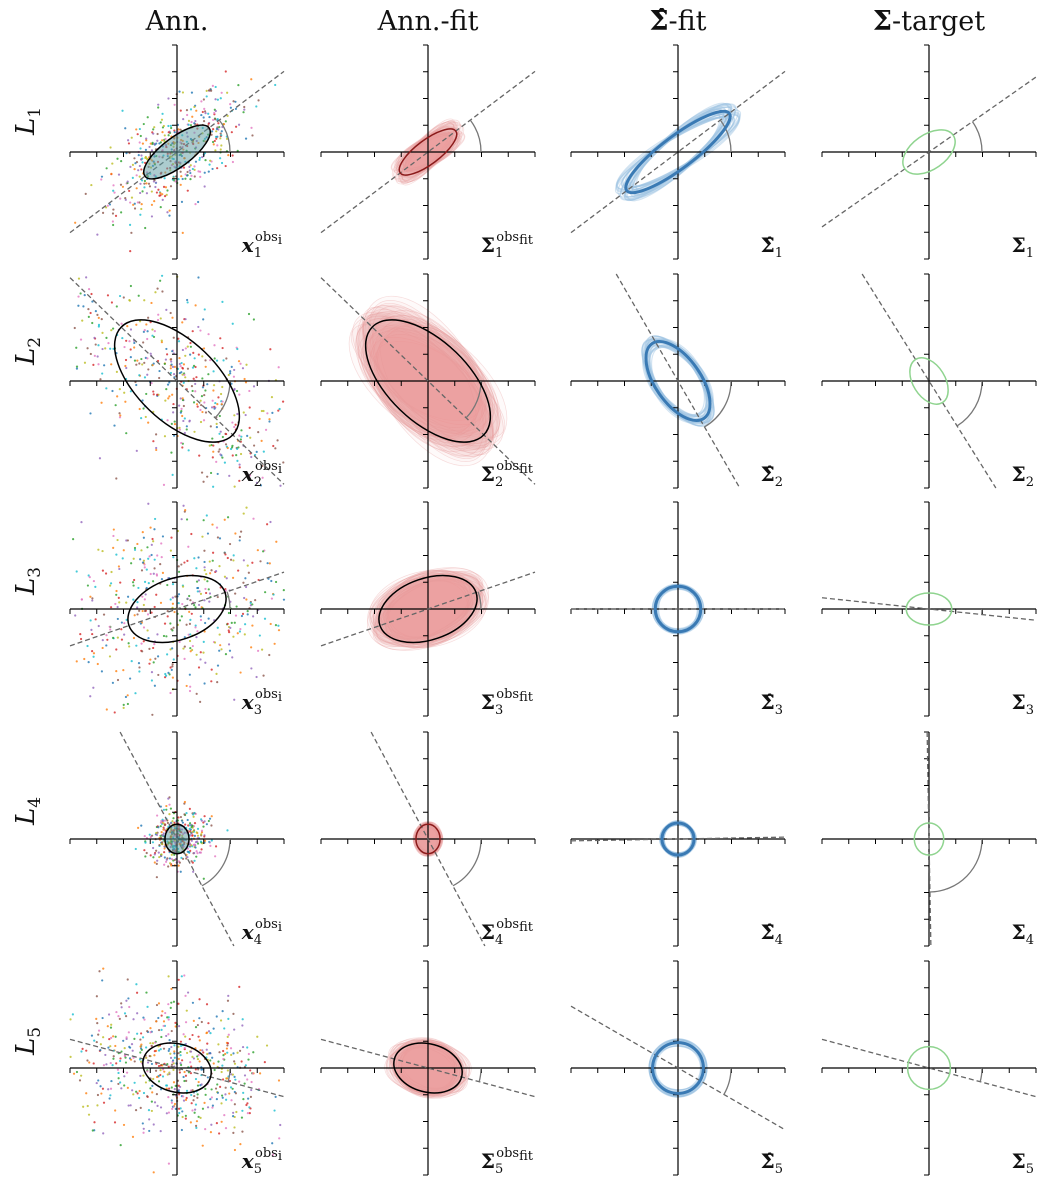 This screenshot has height=1182, width=1041. Describe the element at coordinates (177, 381) in the screenshot. I see `panel-ann-row-2: x2obsi` at that location.